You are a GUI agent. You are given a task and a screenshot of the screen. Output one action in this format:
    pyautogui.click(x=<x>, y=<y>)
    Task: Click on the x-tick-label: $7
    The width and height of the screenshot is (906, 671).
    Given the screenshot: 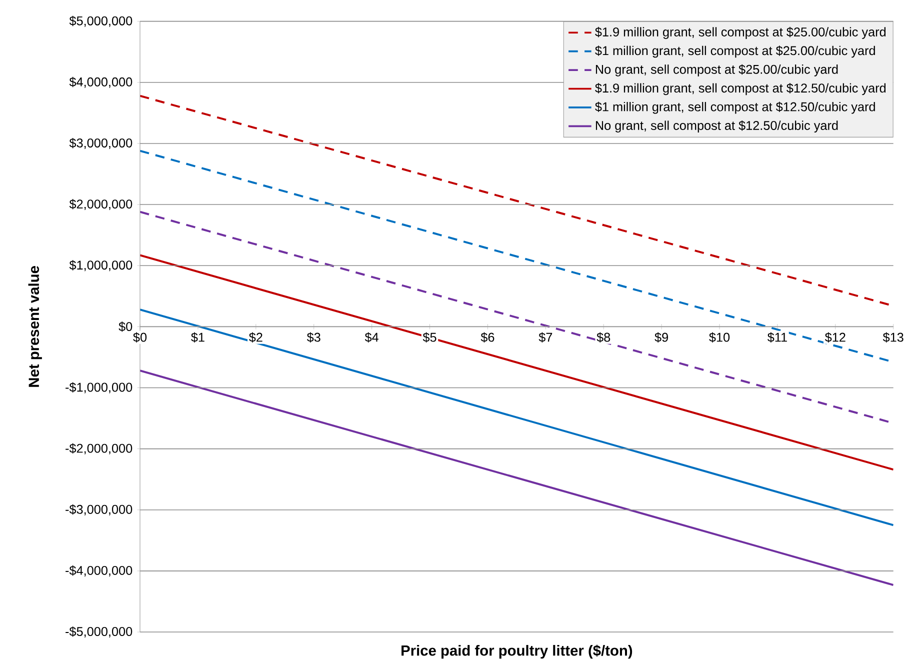 What is the action you would take?
    pyautogui.click(x=545, y=337)
    